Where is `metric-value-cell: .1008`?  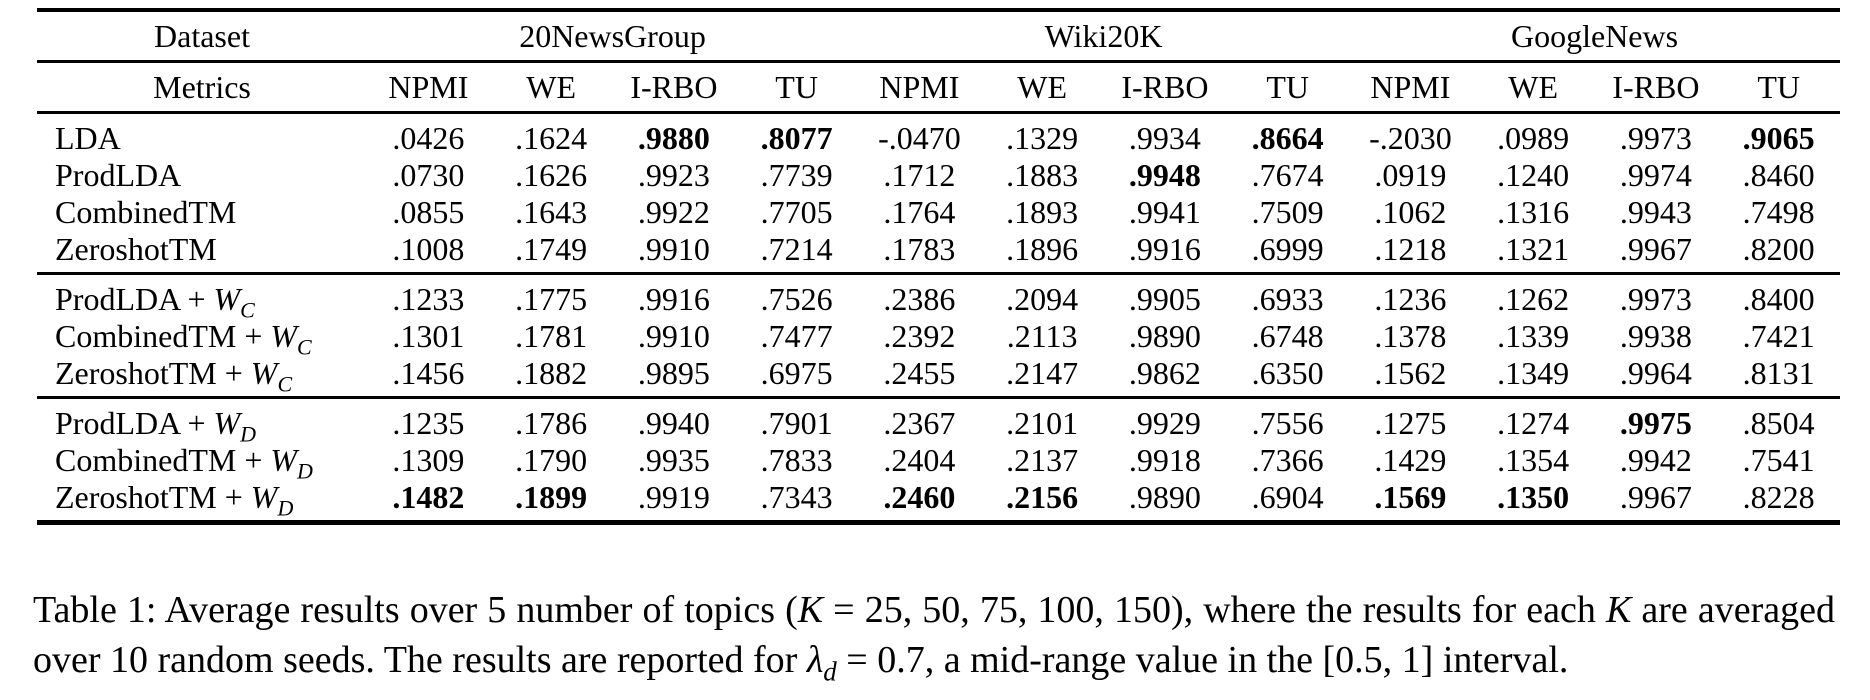 metric-value-cell: .1008 is located at coordinates (428, 249).